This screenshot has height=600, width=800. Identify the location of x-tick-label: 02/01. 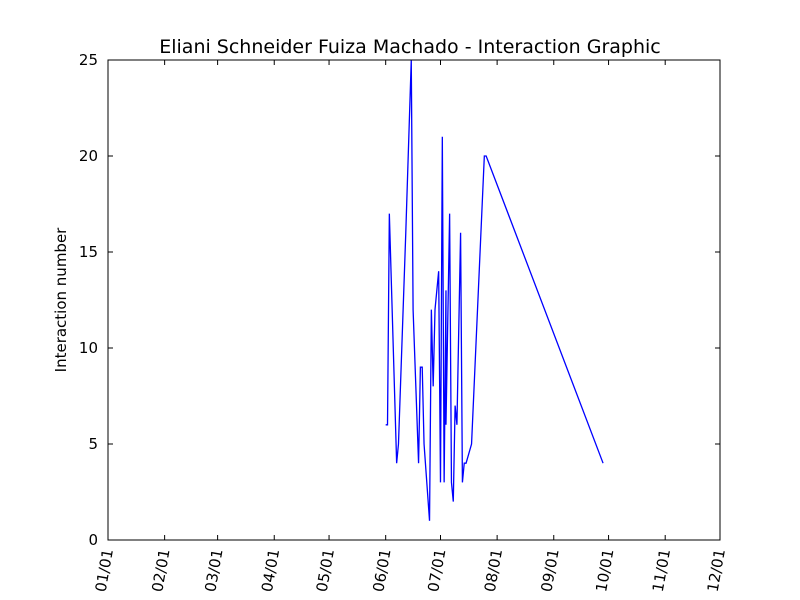
(160, 571).